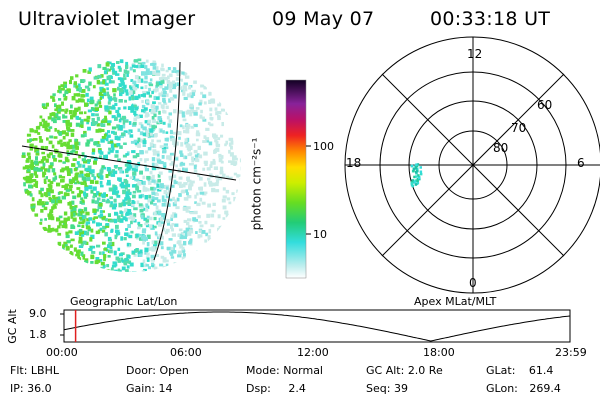 The width and height of the screenshot is (600, 400). I want to click on mlt-label-6: 6, so click(581, 163).